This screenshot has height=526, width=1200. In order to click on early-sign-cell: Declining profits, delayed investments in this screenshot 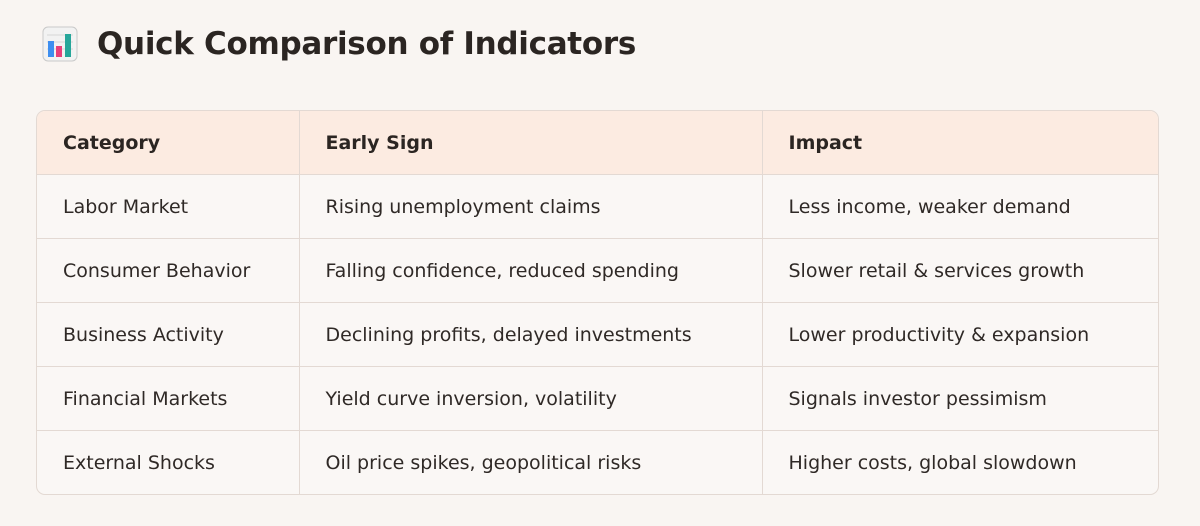, I will do `click(531, 334)`.